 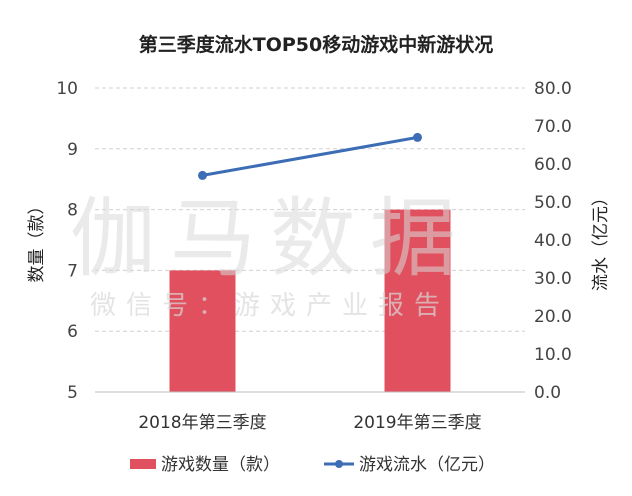 I want to click on y2-tick-label: 60.0, so click(x=553, y=165).